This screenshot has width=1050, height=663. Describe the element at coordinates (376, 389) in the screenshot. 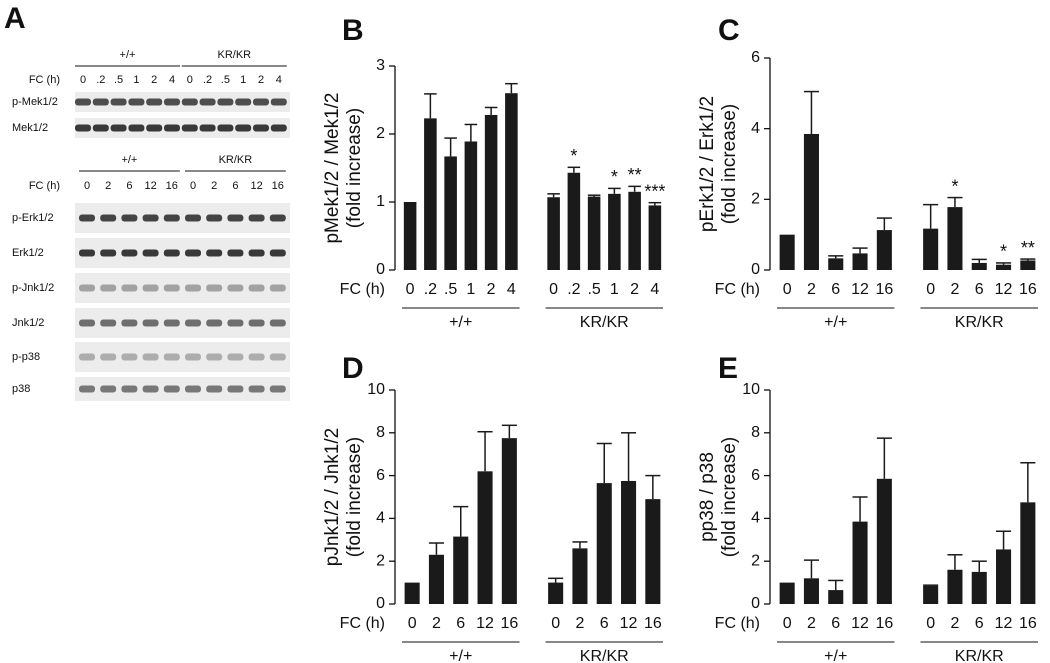

I see `y-tick-label: 10` at that location.